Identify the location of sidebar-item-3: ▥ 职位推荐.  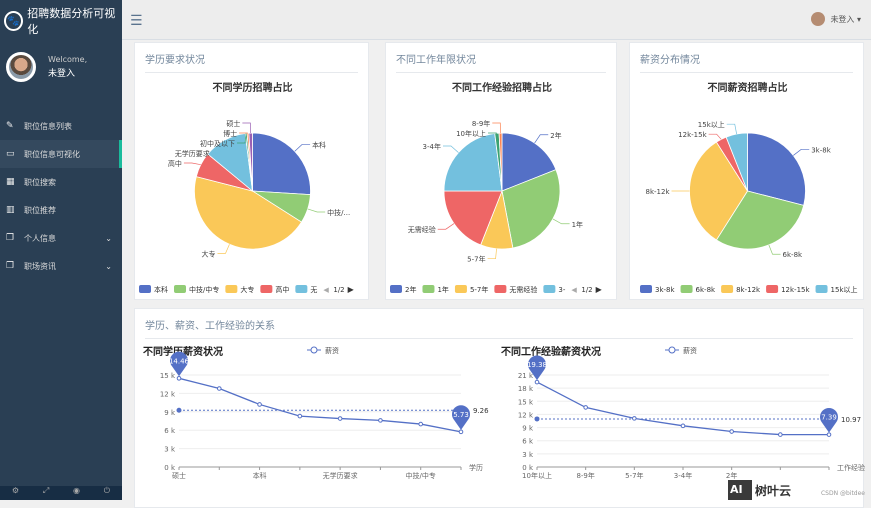
(61, 210).